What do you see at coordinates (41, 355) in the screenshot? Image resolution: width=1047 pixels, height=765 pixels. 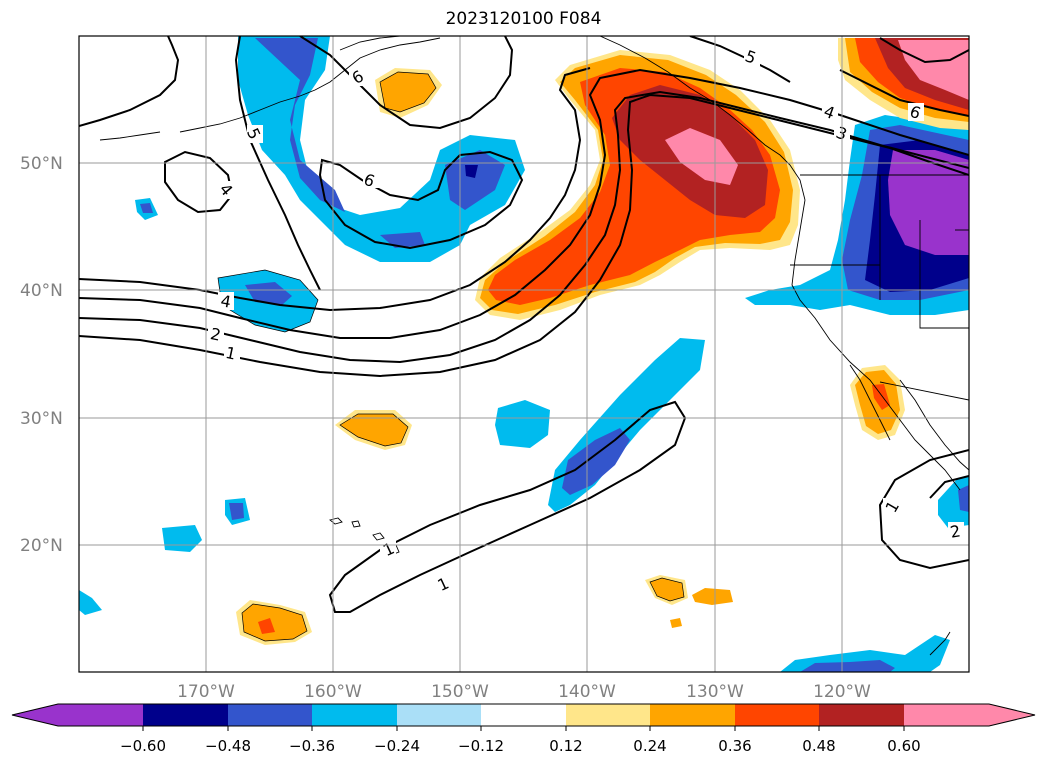 I see `latitude-labels: 50°N 40°N 30°N 20°N` at bounding box center [41, 355].